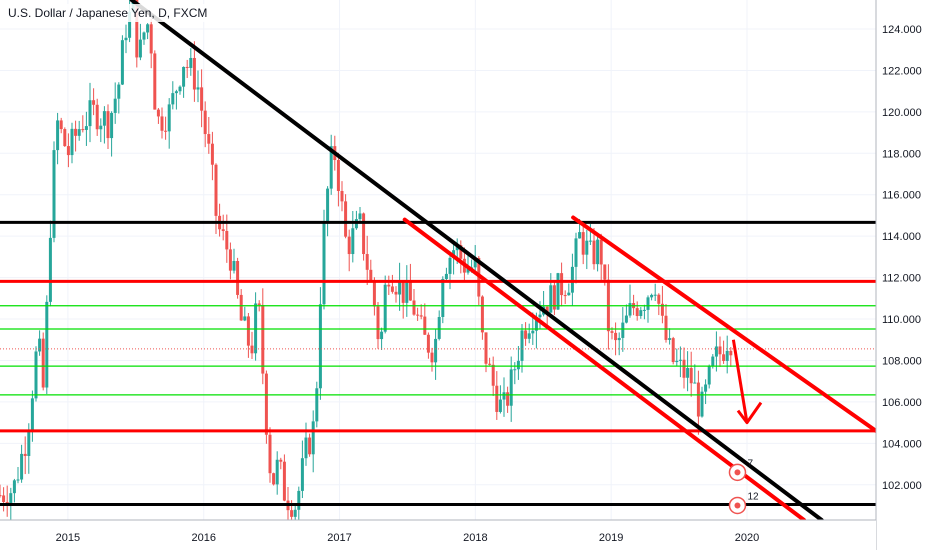  Describe the element at coordinates (724, 324) in the screenshot. I see `trend-line` at that location.